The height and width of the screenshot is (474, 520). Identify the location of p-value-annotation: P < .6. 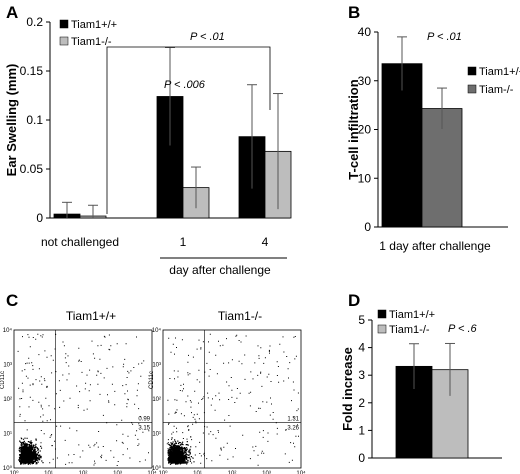
(463, 329).